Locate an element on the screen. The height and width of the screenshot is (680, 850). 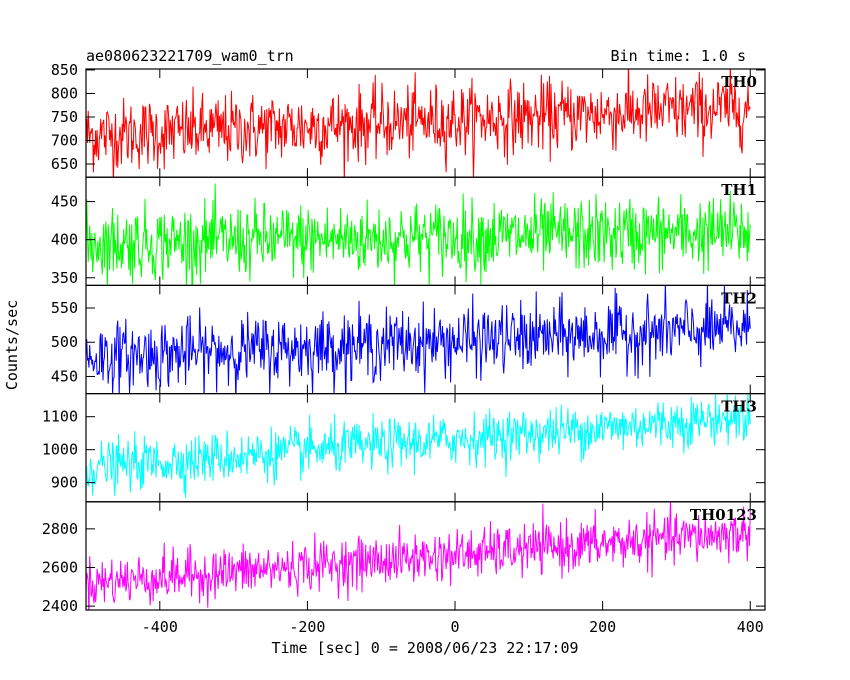
panel-th3: 900 1000 1100 TH3 is located at coordinates (404, 448).